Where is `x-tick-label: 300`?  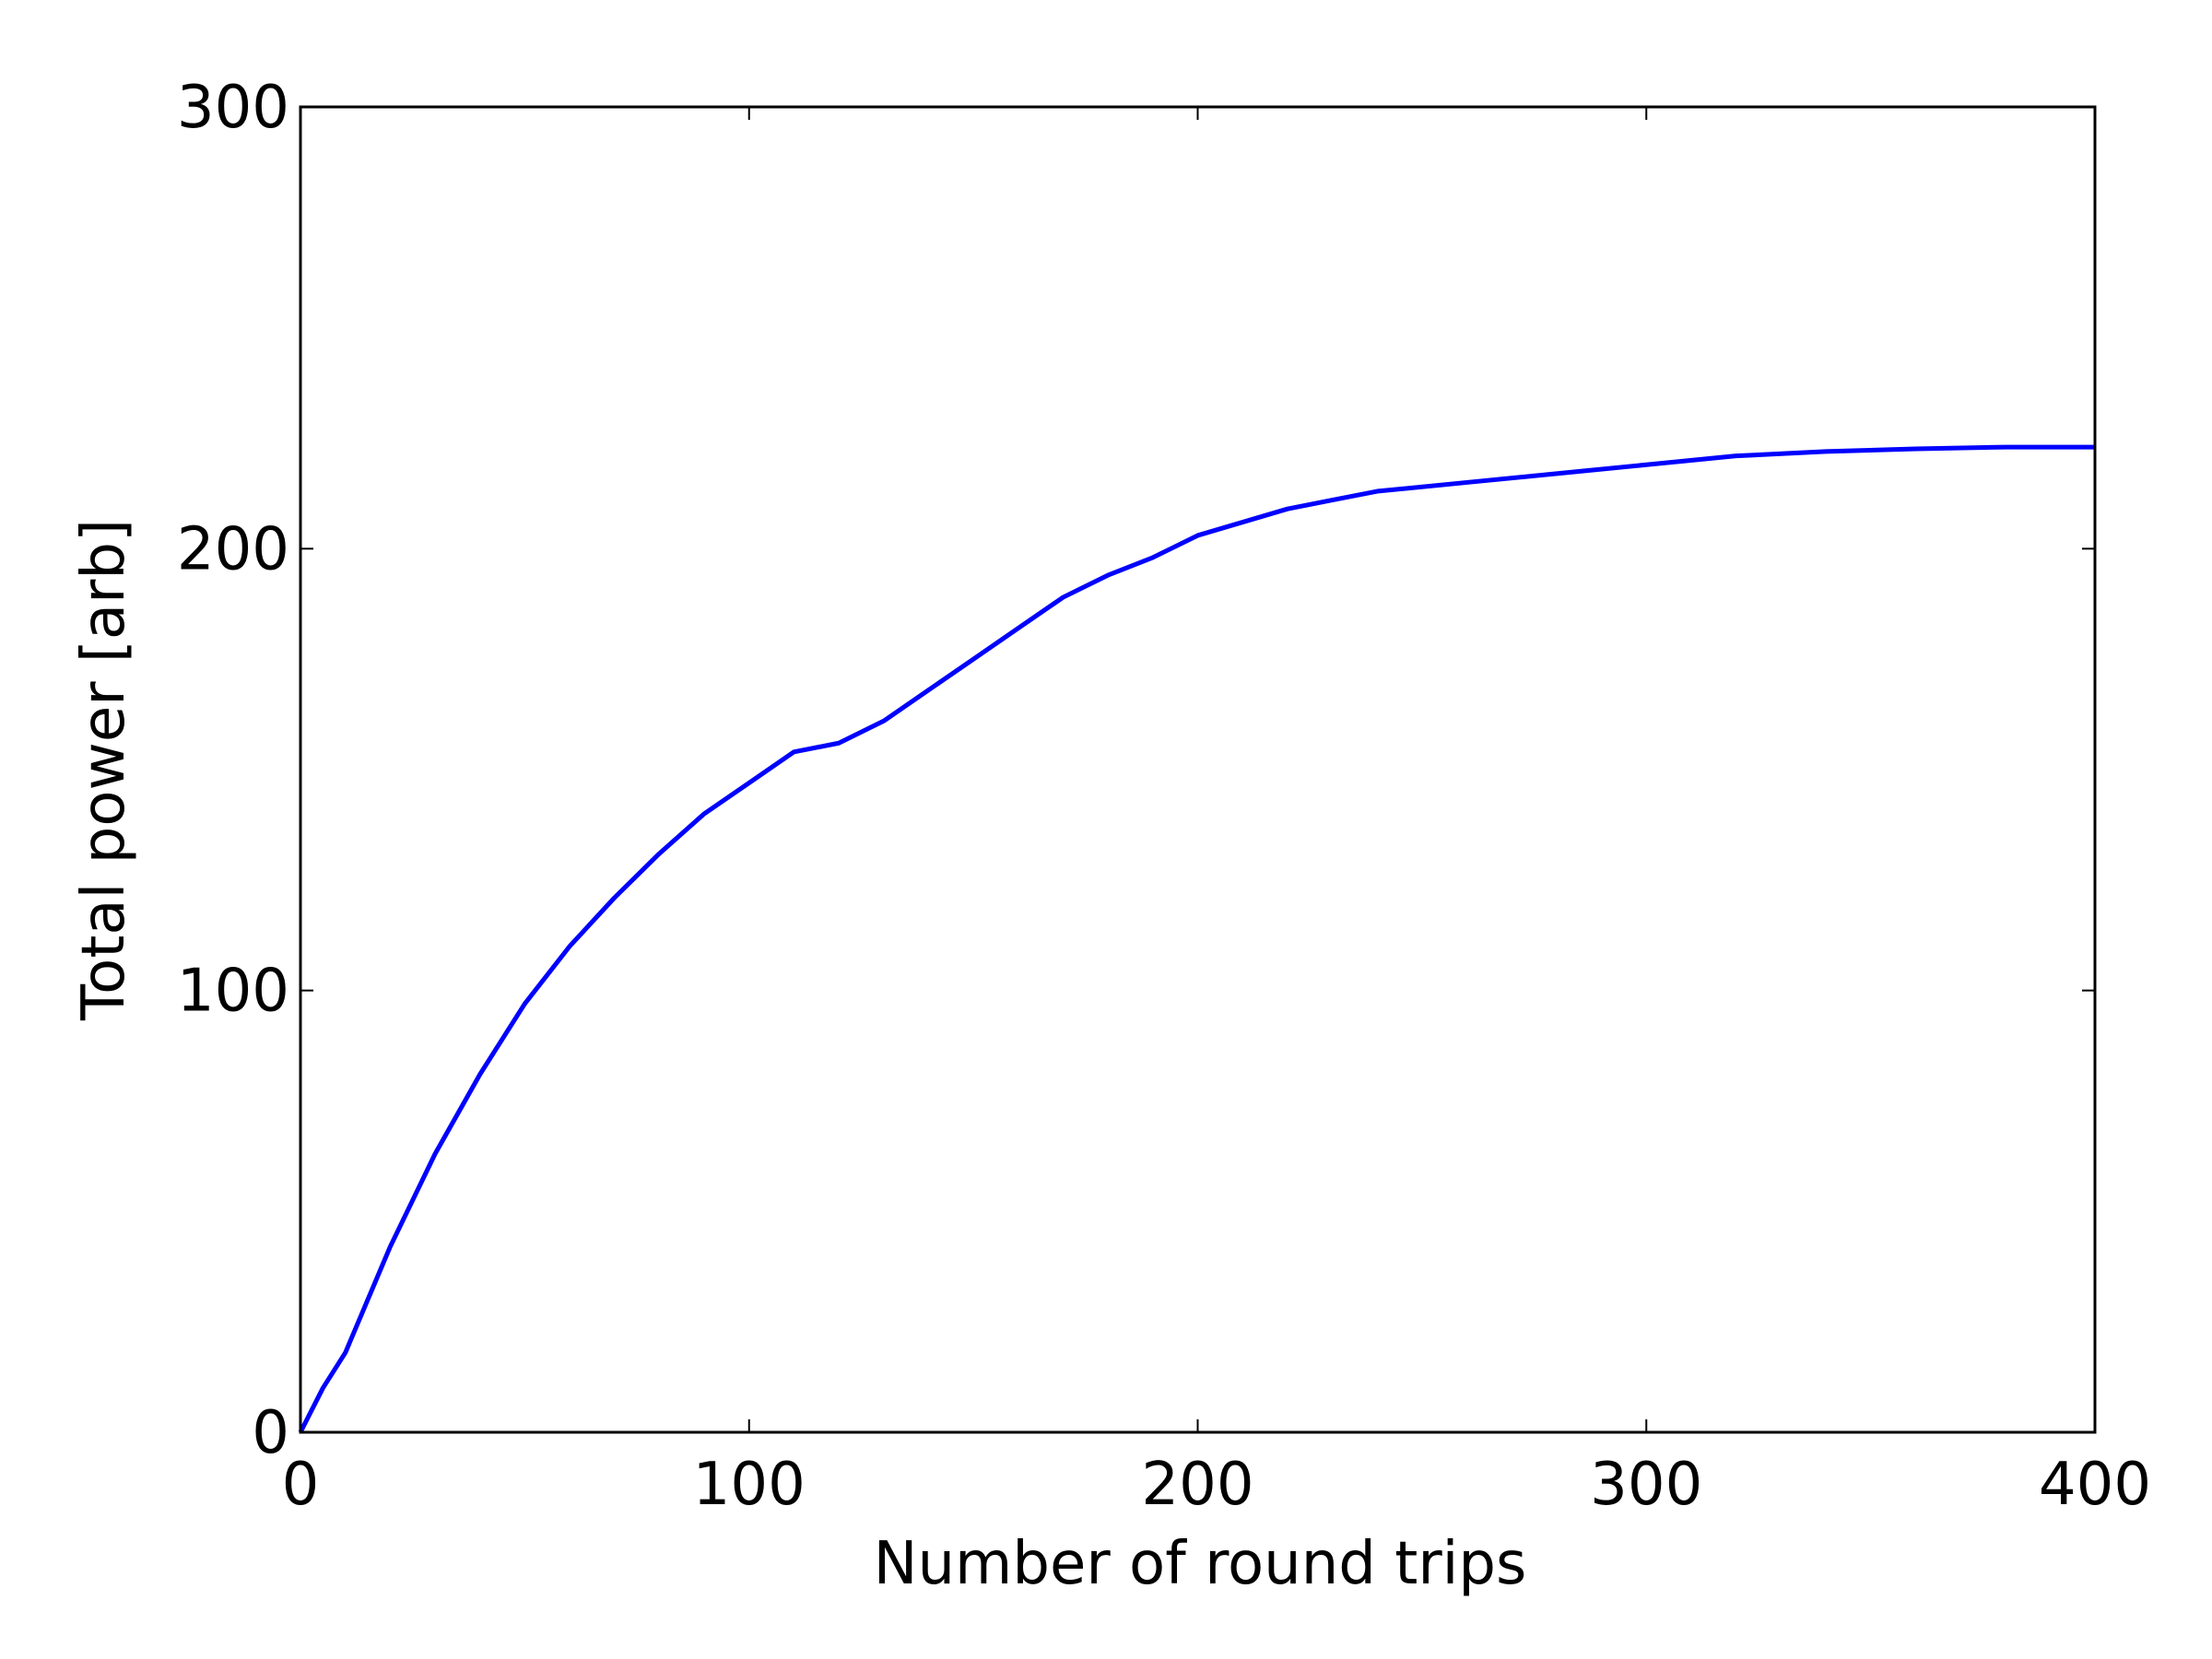
x-tick-label: 300 is located at coordinates (1646, 1485).